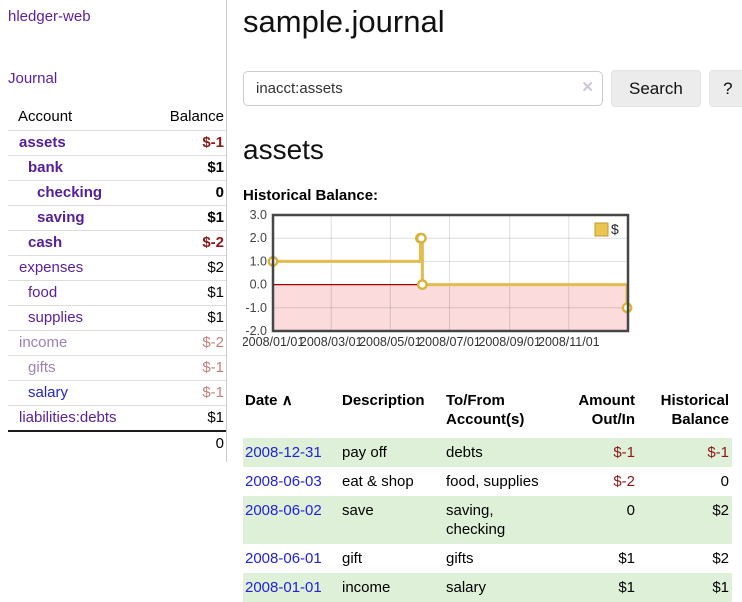 The image size is (742, 602). Describe the element at coordinates (450, 273) in the screenshot. I see `chart-border` at that location.